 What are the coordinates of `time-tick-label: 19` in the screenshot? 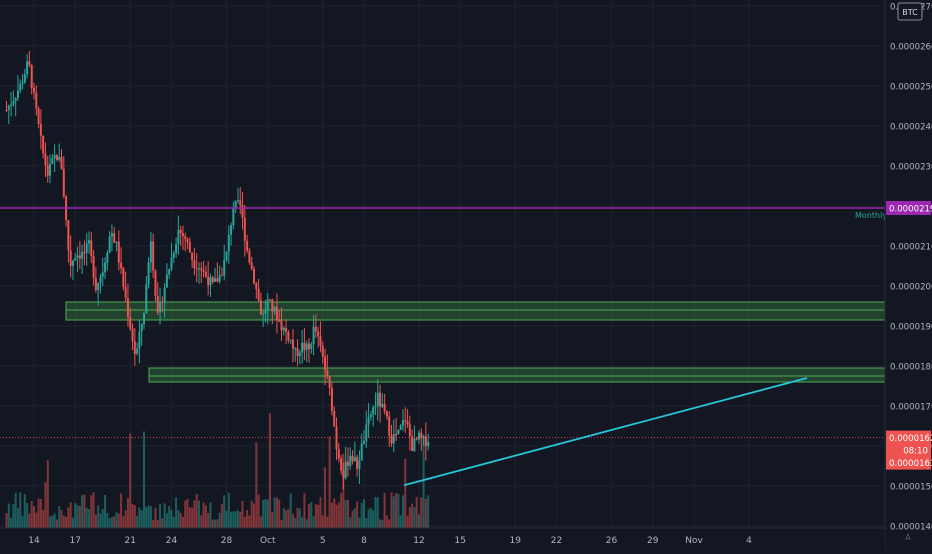 It's located at (516, 541).